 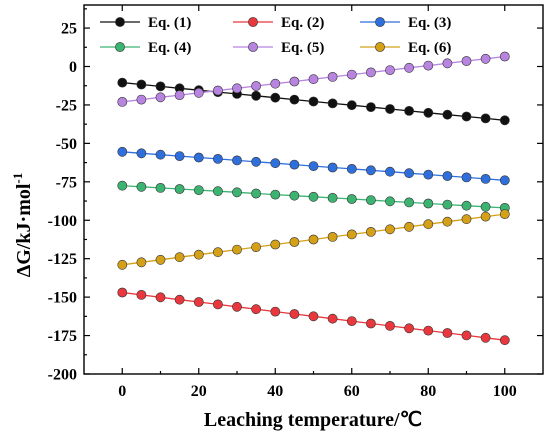 What do you see at coordinates (73, 67) in the screenshot?
I see `y-tick-label: 0` at bounding box center [73, 67].